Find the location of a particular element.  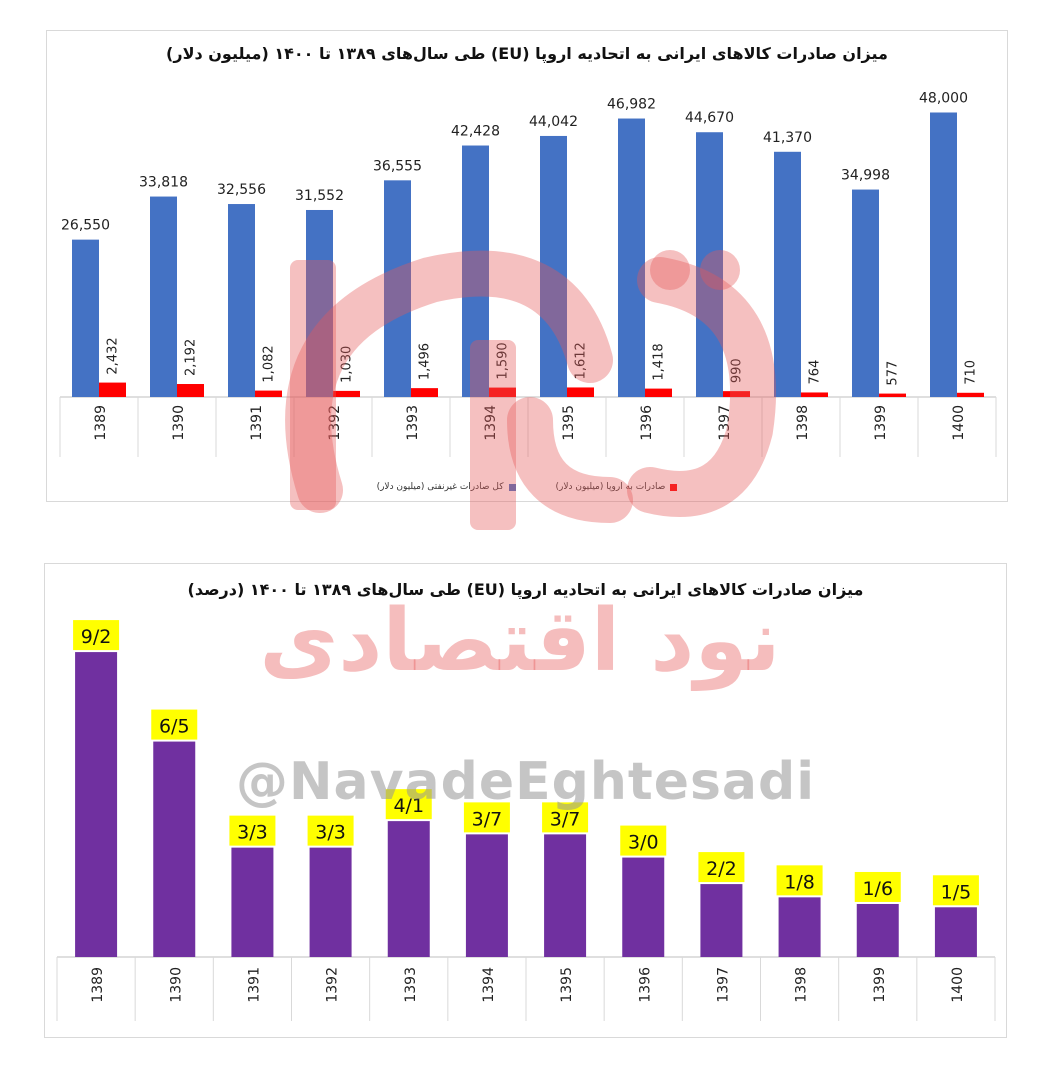

data-label-total: 46,982 is located at coordinates (631, 105).